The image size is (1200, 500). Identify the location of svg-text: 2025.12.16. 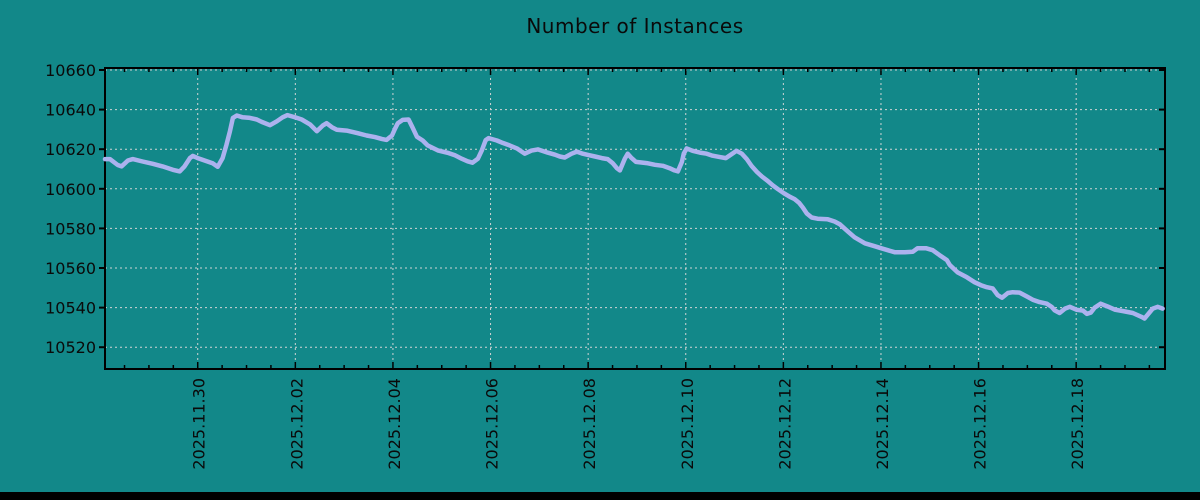
(980, 424).